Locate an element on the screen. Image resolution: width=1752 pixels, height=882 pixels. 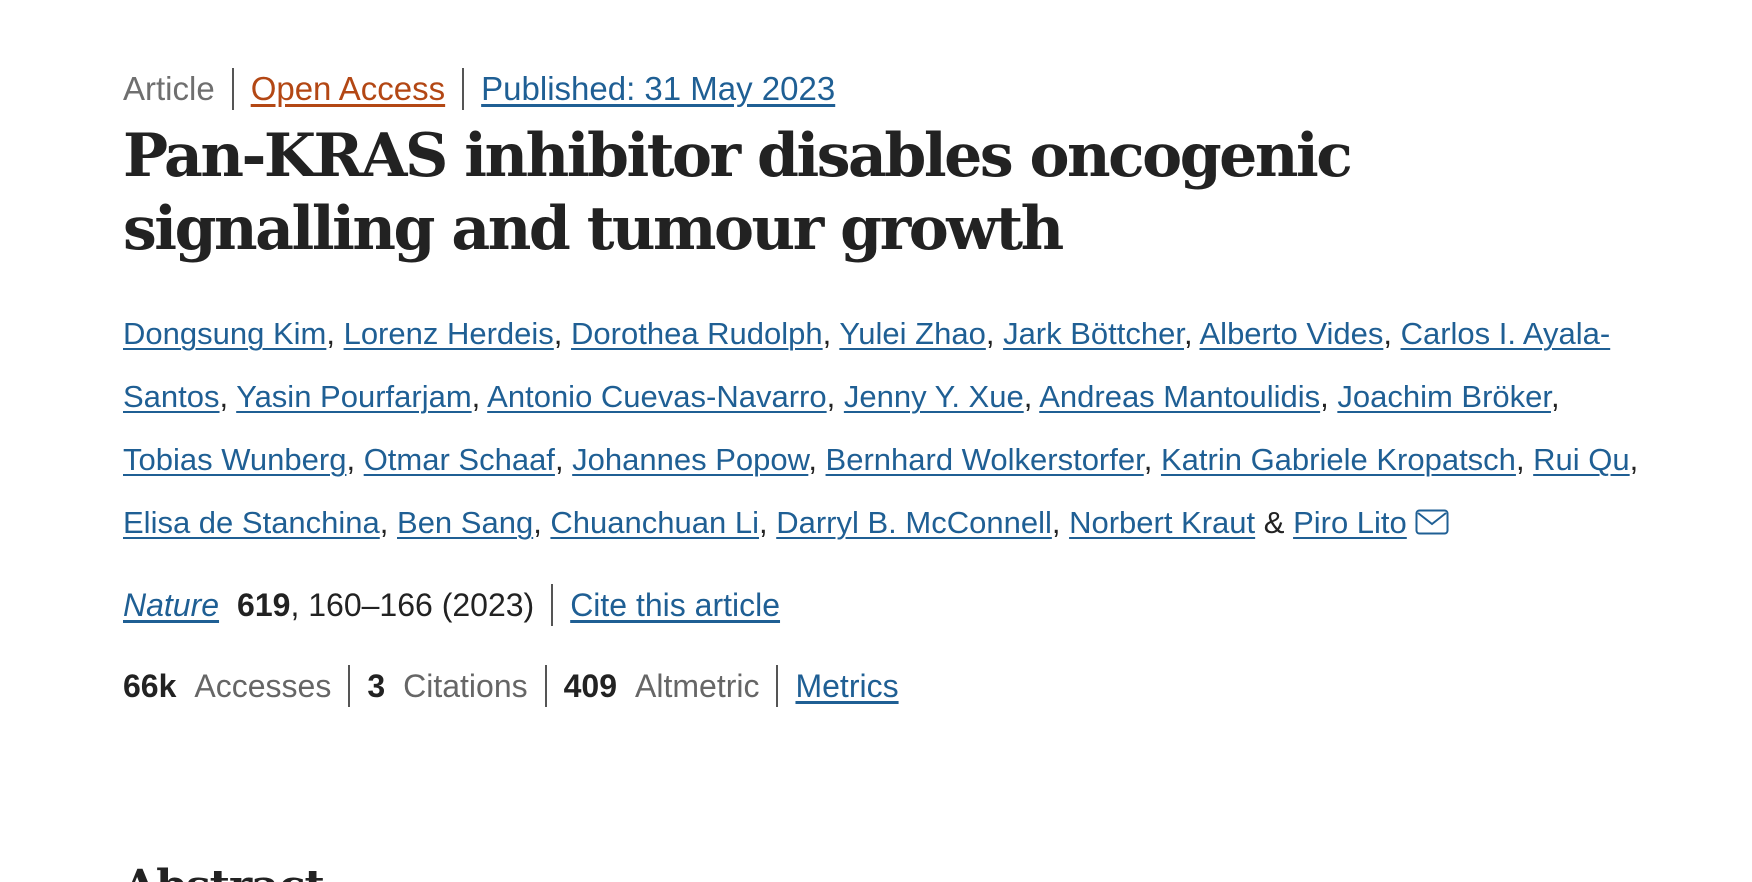
author-link: Carlos I. Ayala-Santos is located at coordinates (867, 365).